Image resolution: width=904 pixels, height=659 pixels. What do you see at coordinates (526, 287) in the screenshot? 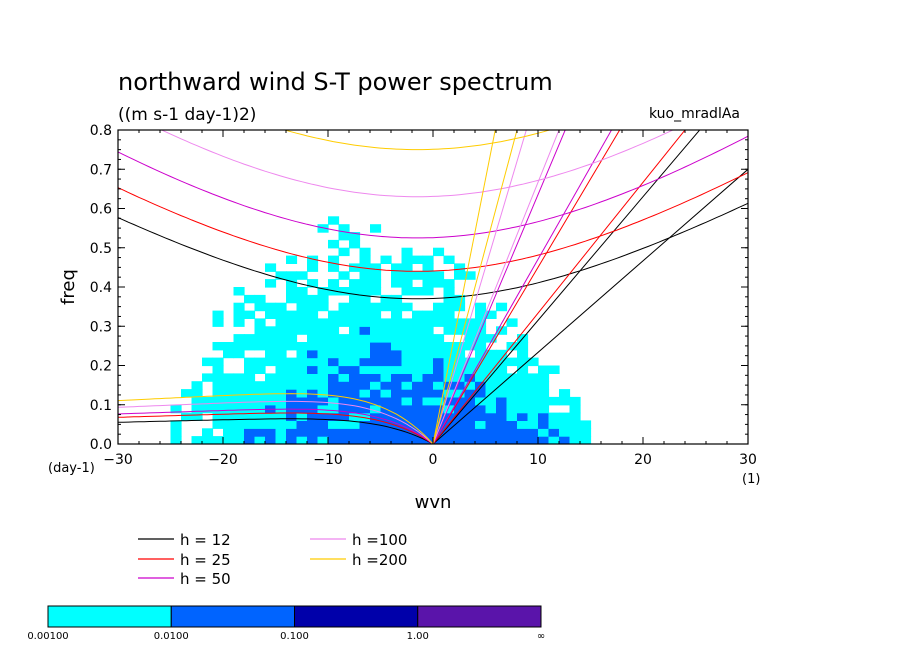
I see `gravity-curve-h25` at bounding box center [526, 287].